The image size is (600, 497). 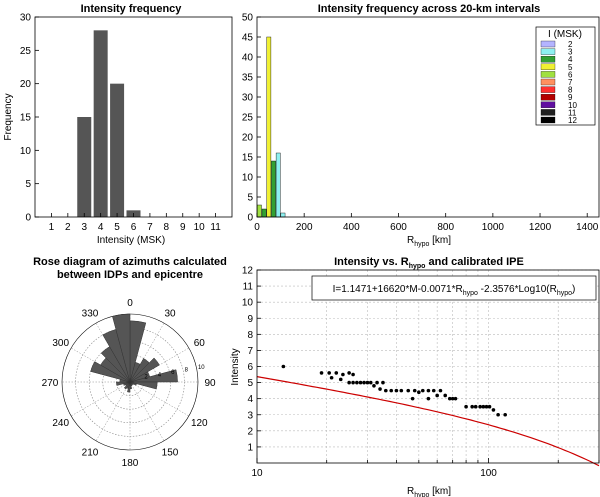 I want to click on panel3-title-line1: Rose diagram of azimuths calculated, so click(x=130, y=262).